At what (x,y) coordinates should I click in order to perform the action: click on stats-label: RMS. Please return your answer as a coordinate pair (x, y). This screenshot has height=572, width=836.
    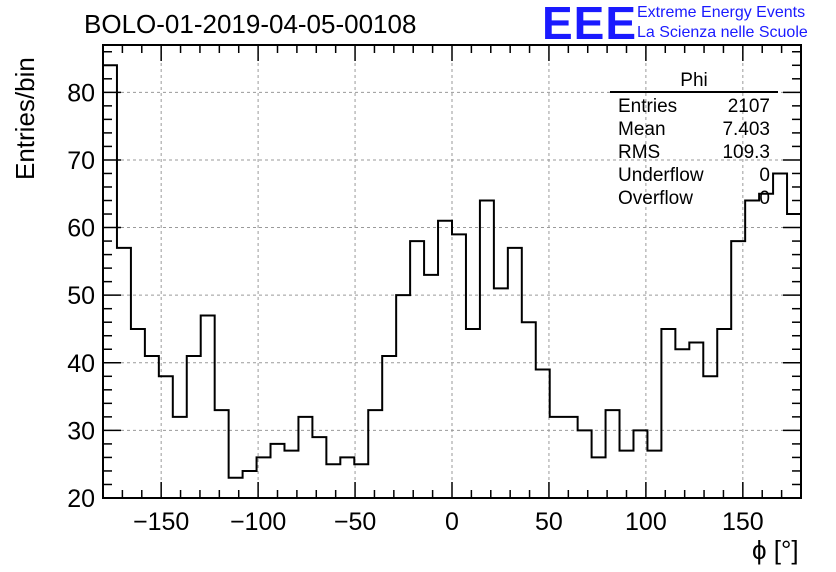
    Looking at the image, I should click on (639, 152).